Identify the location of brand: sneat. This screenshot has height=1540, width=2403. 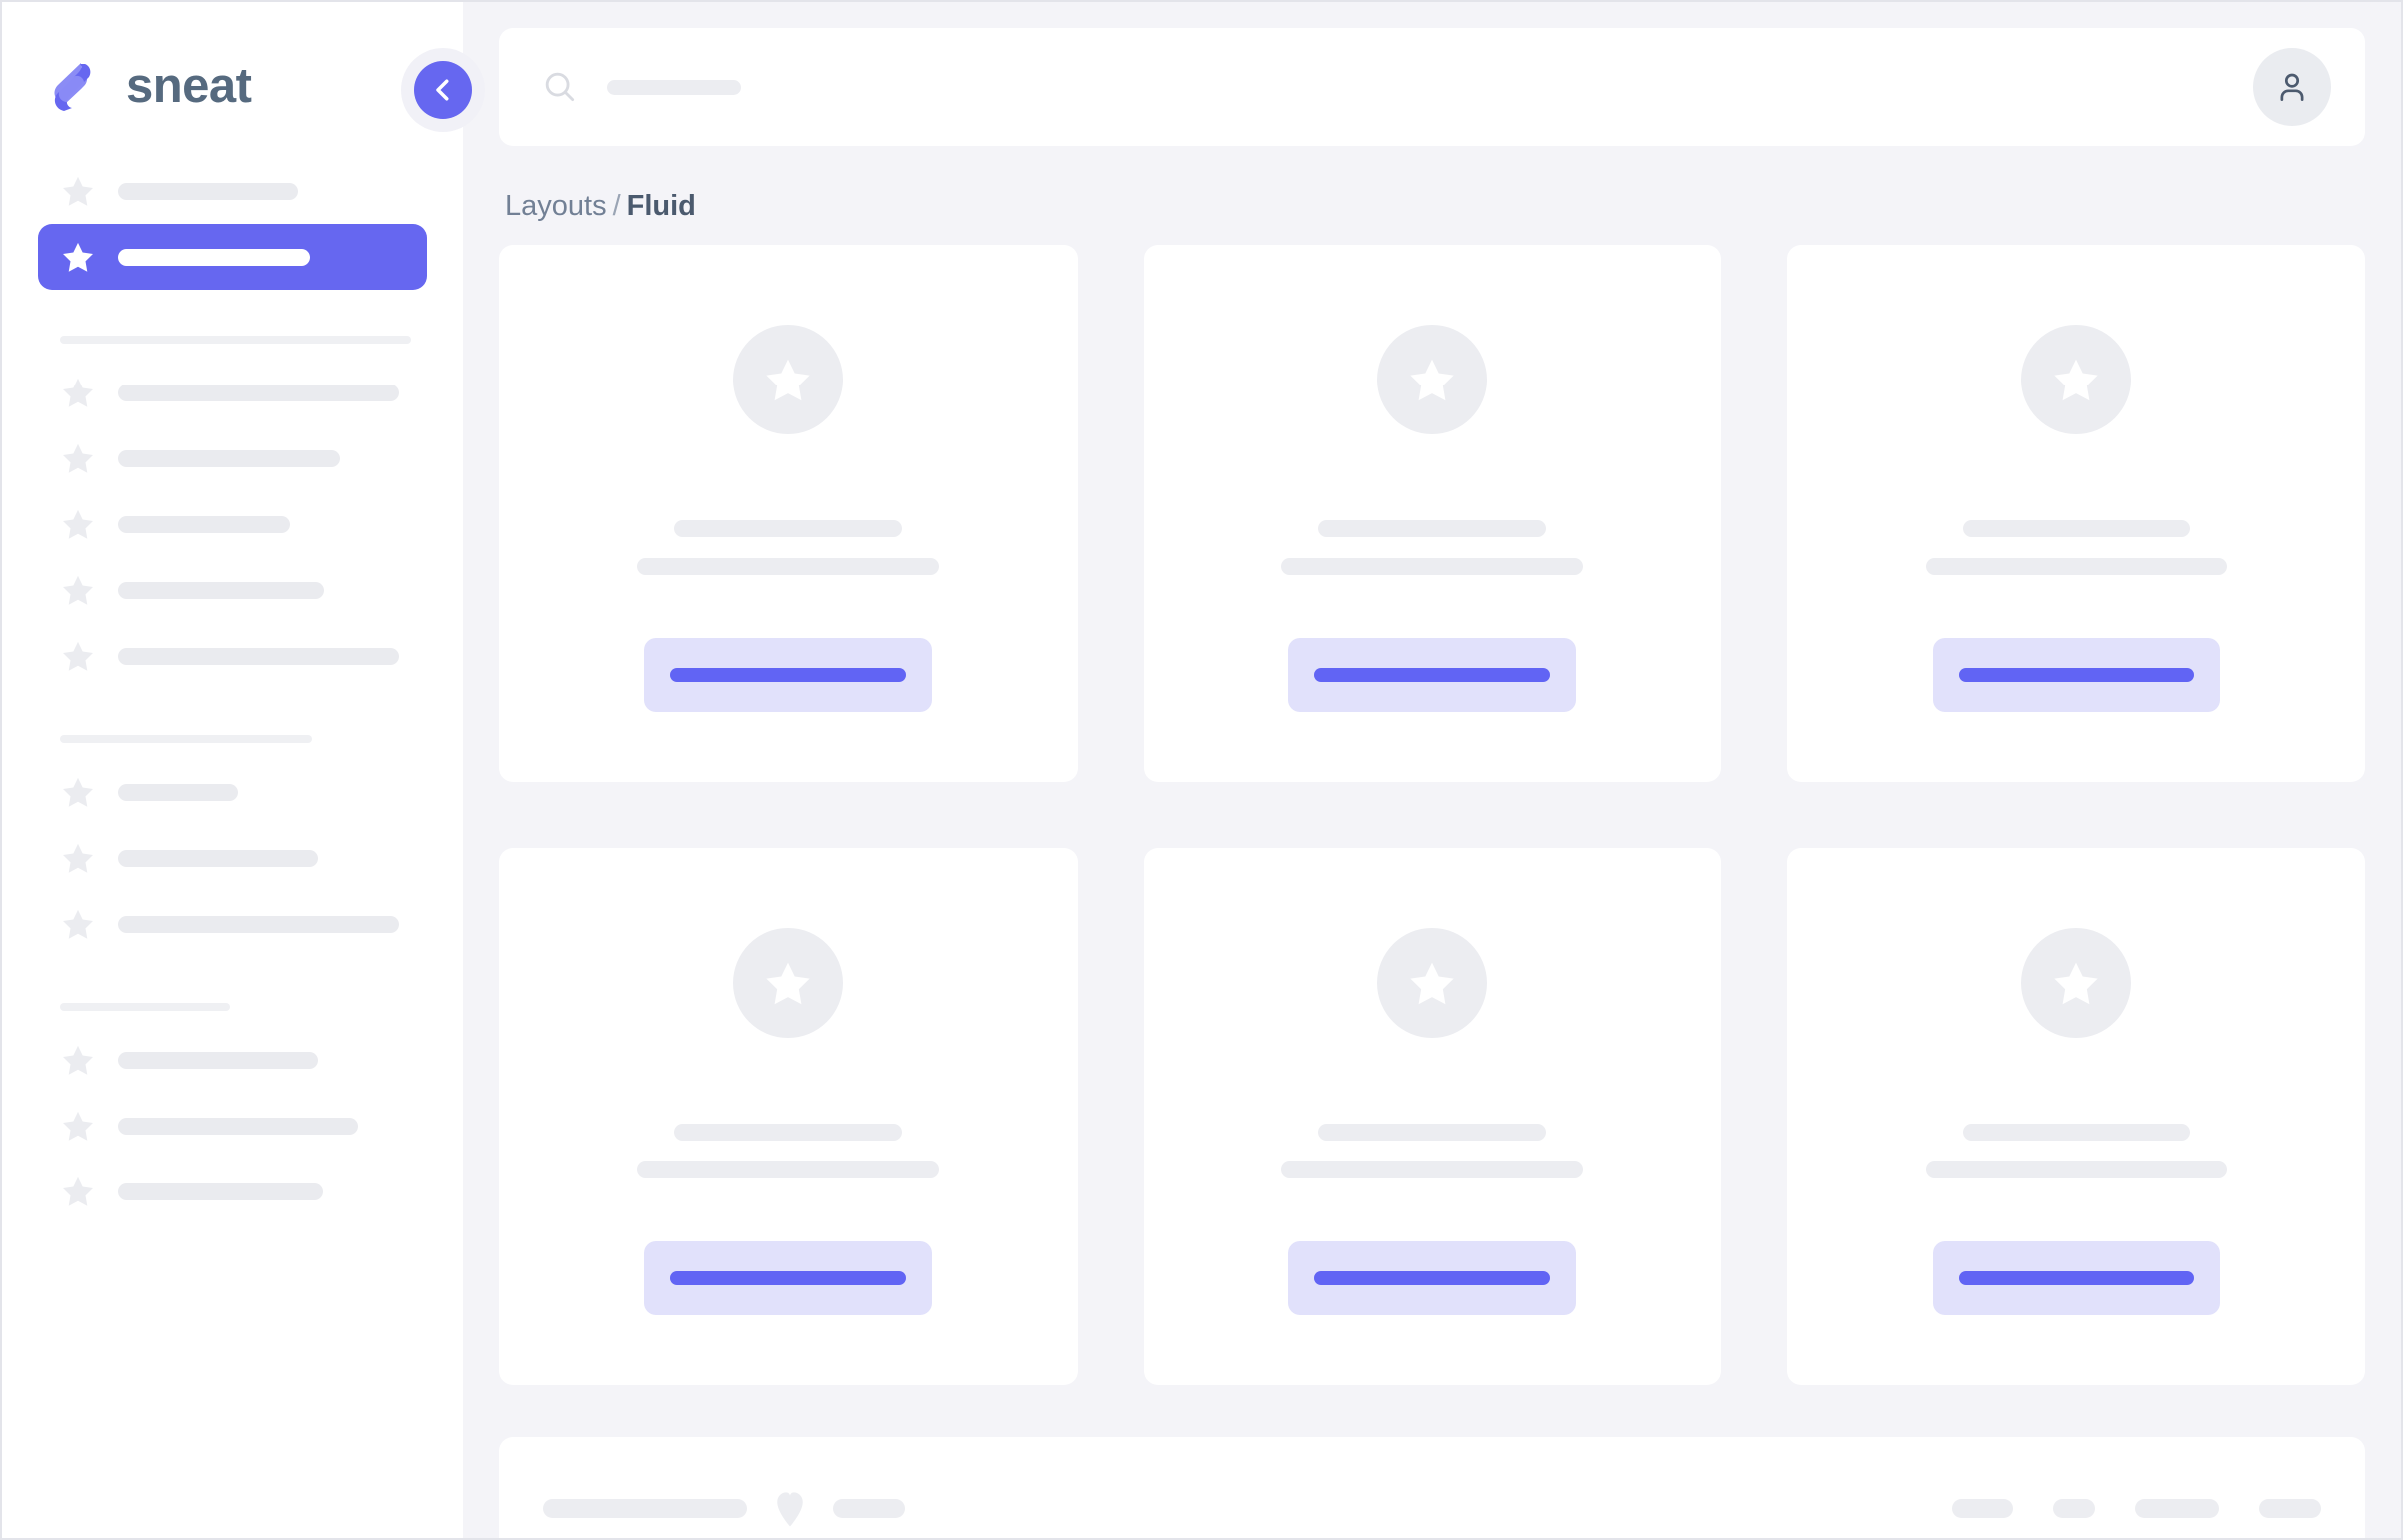
(233, 66).